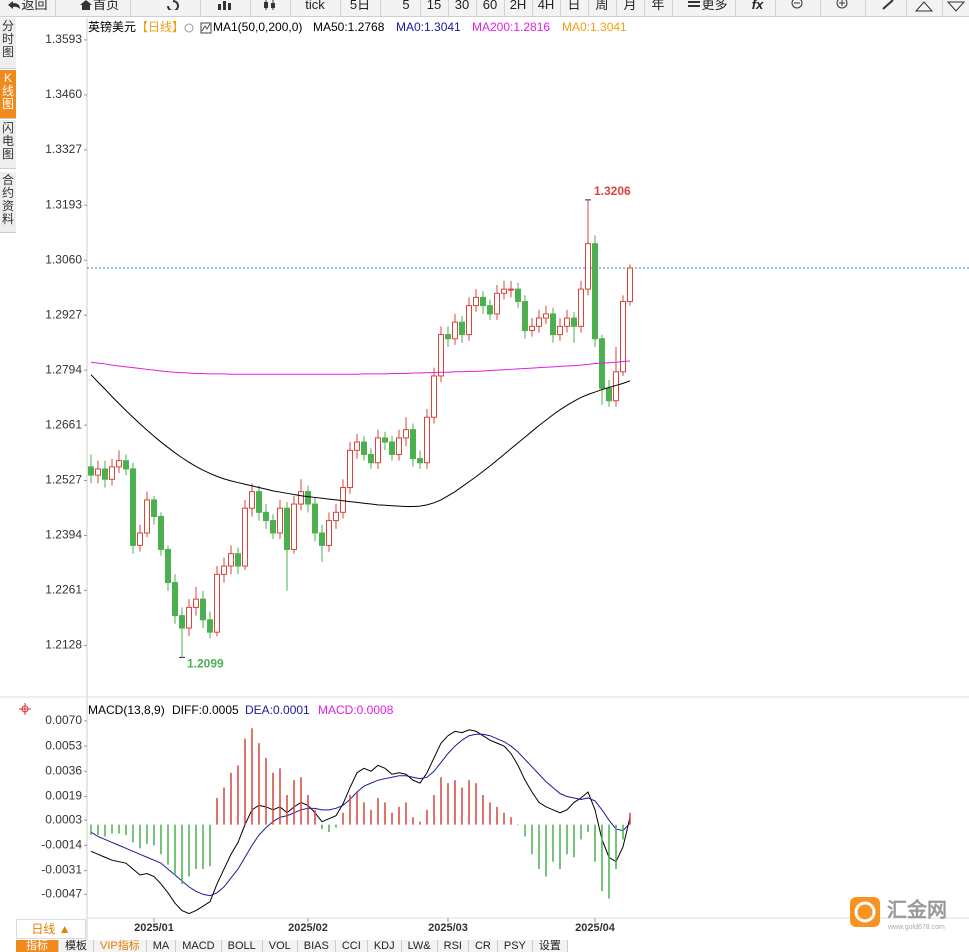 The width and height of the screenshot is (969, 952). What do you see at coordinates (955, 8) in the screenshot?
I see `collapse-tool` at bounding box center [955, 8].